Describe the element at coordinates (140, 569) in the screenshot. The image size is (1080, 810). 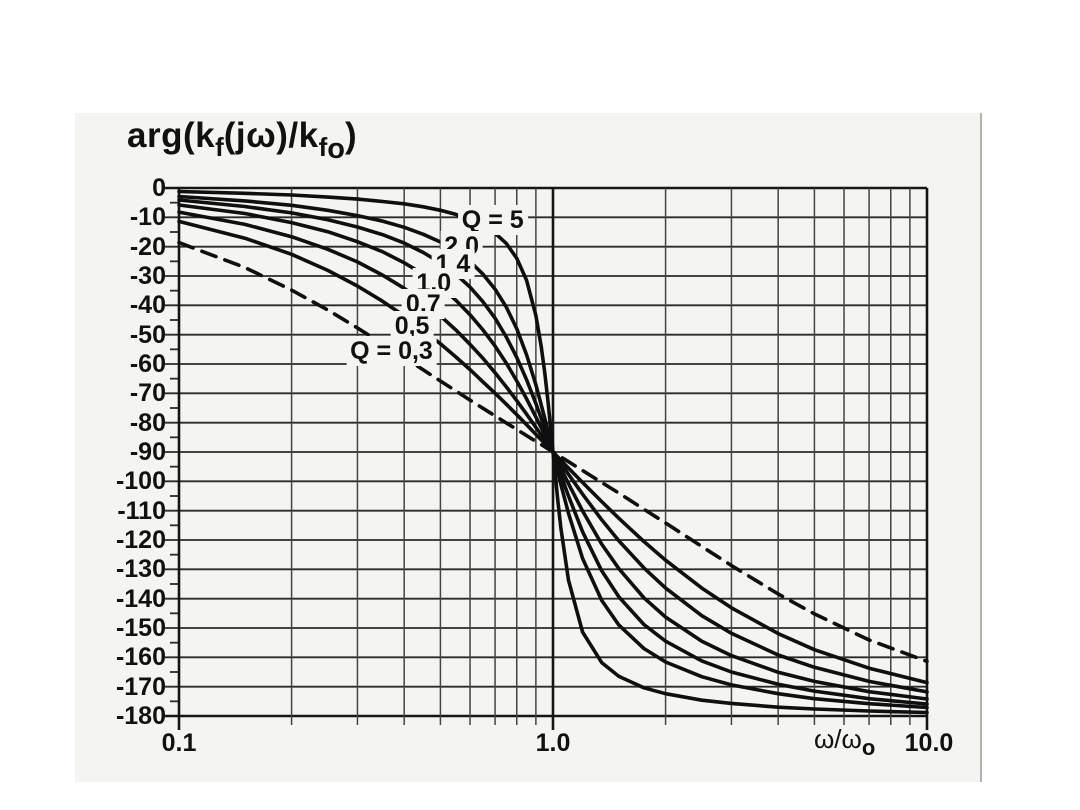
I see `y-tick-label: -130` at that location.